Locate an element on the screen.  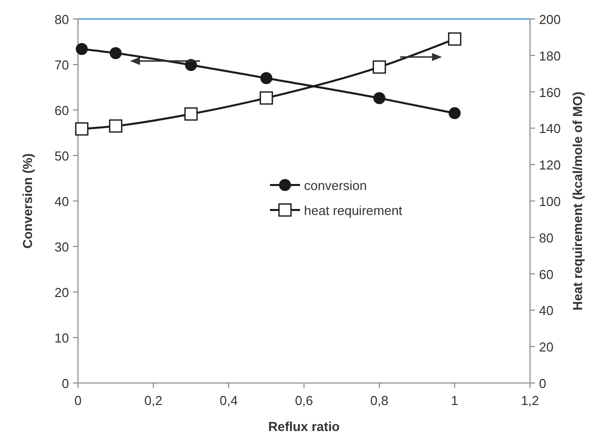
y-tick-label: 60 is located at coordinates (61, 110).